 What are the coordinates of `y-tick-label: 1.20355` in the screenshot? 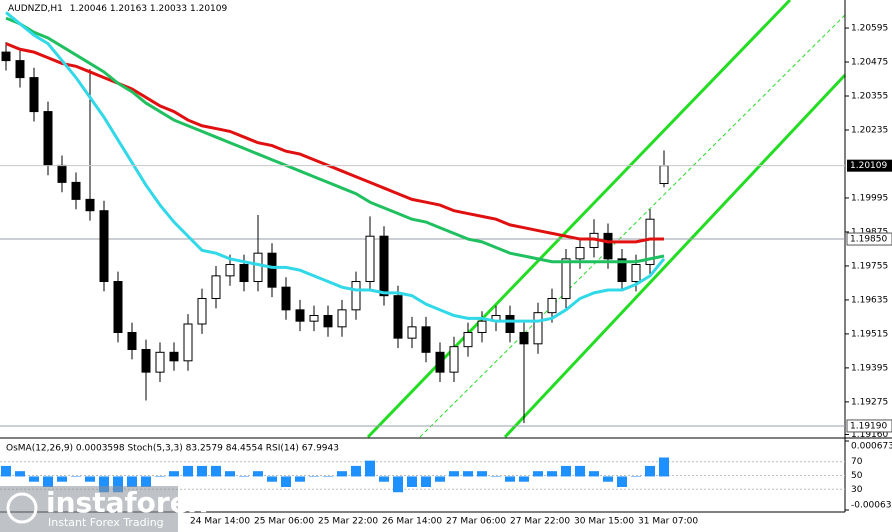 It's located at (869, 97).